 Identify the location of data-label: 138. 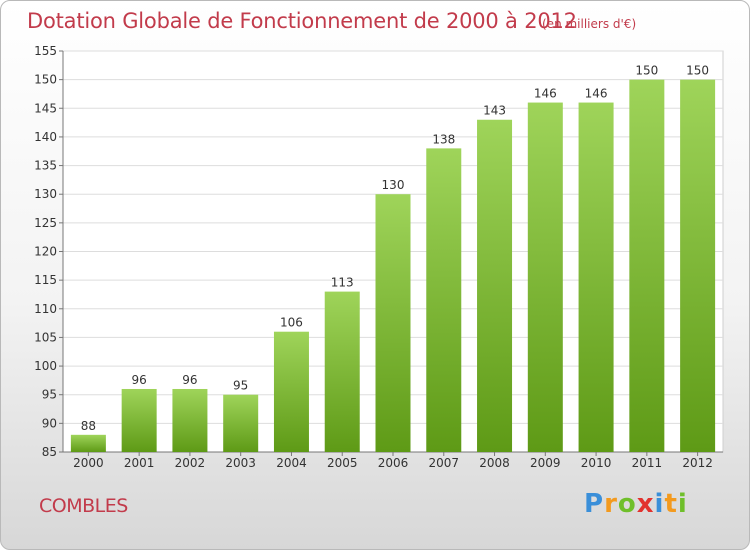
(443, 139).